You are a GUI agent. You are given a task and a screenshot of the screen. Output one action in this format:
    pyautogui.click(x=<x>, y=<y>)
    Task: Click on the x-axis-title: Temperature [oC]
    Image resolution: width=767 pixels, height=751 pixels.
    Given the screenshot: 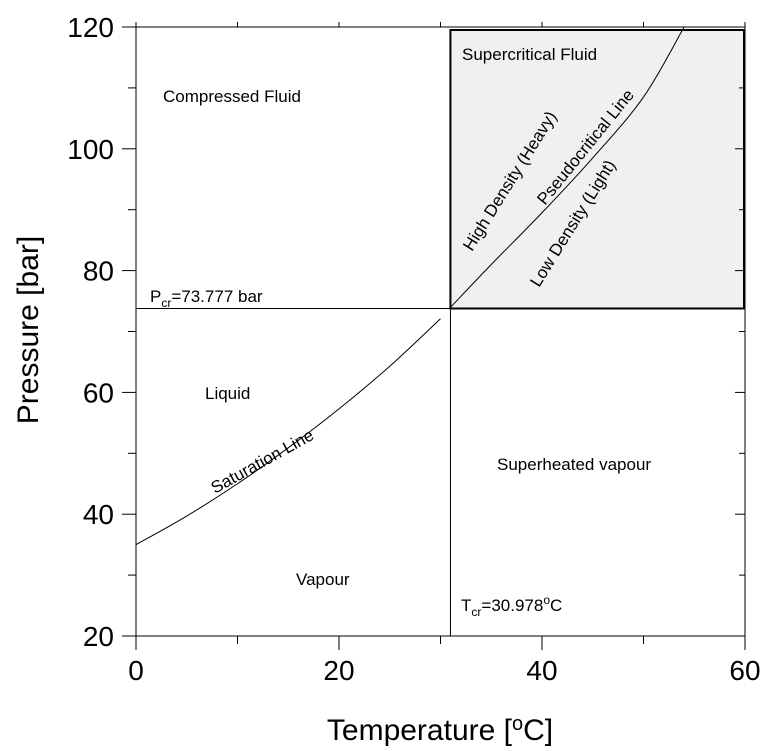 What is the action you would take?
    pyautogui.click(x=440, y=730)
    